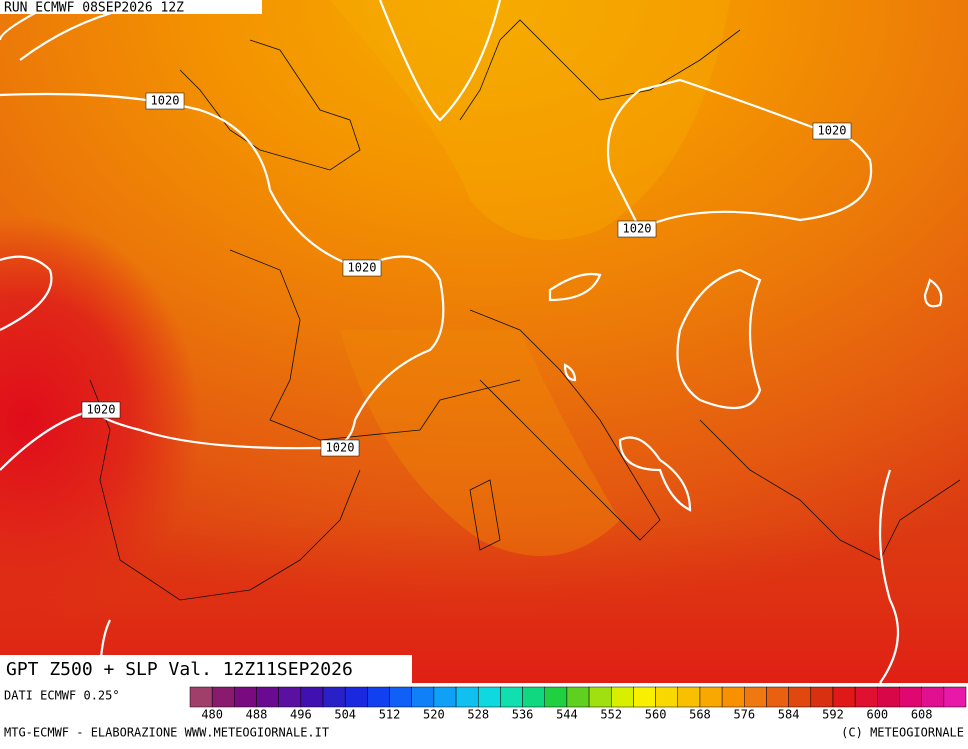  I want to click on run-box, so click(131, 7).